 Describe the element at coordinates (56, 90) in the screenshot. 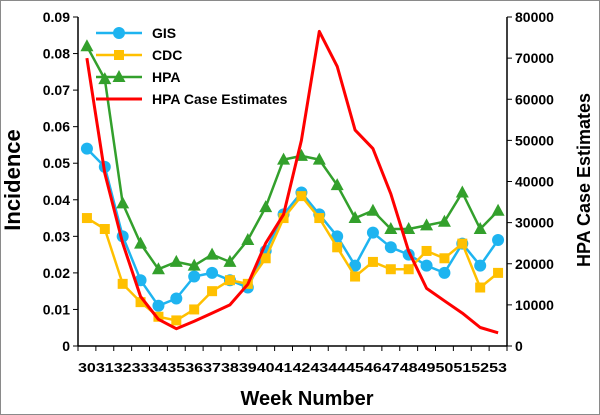

I see `y-tick-label: 0.07` at that location.